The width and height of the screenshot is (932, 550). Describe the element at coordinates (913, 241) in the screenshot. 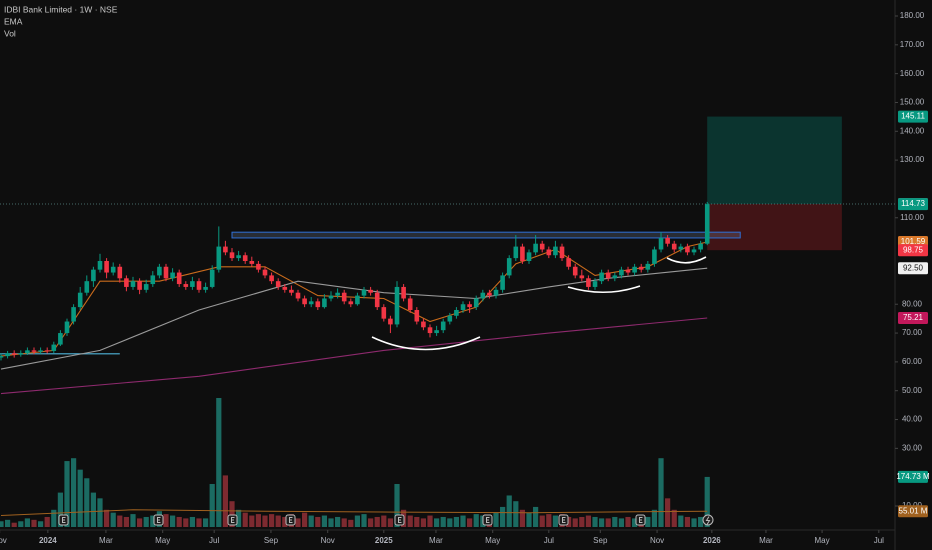

I see `price-label: 101.59` at that location.